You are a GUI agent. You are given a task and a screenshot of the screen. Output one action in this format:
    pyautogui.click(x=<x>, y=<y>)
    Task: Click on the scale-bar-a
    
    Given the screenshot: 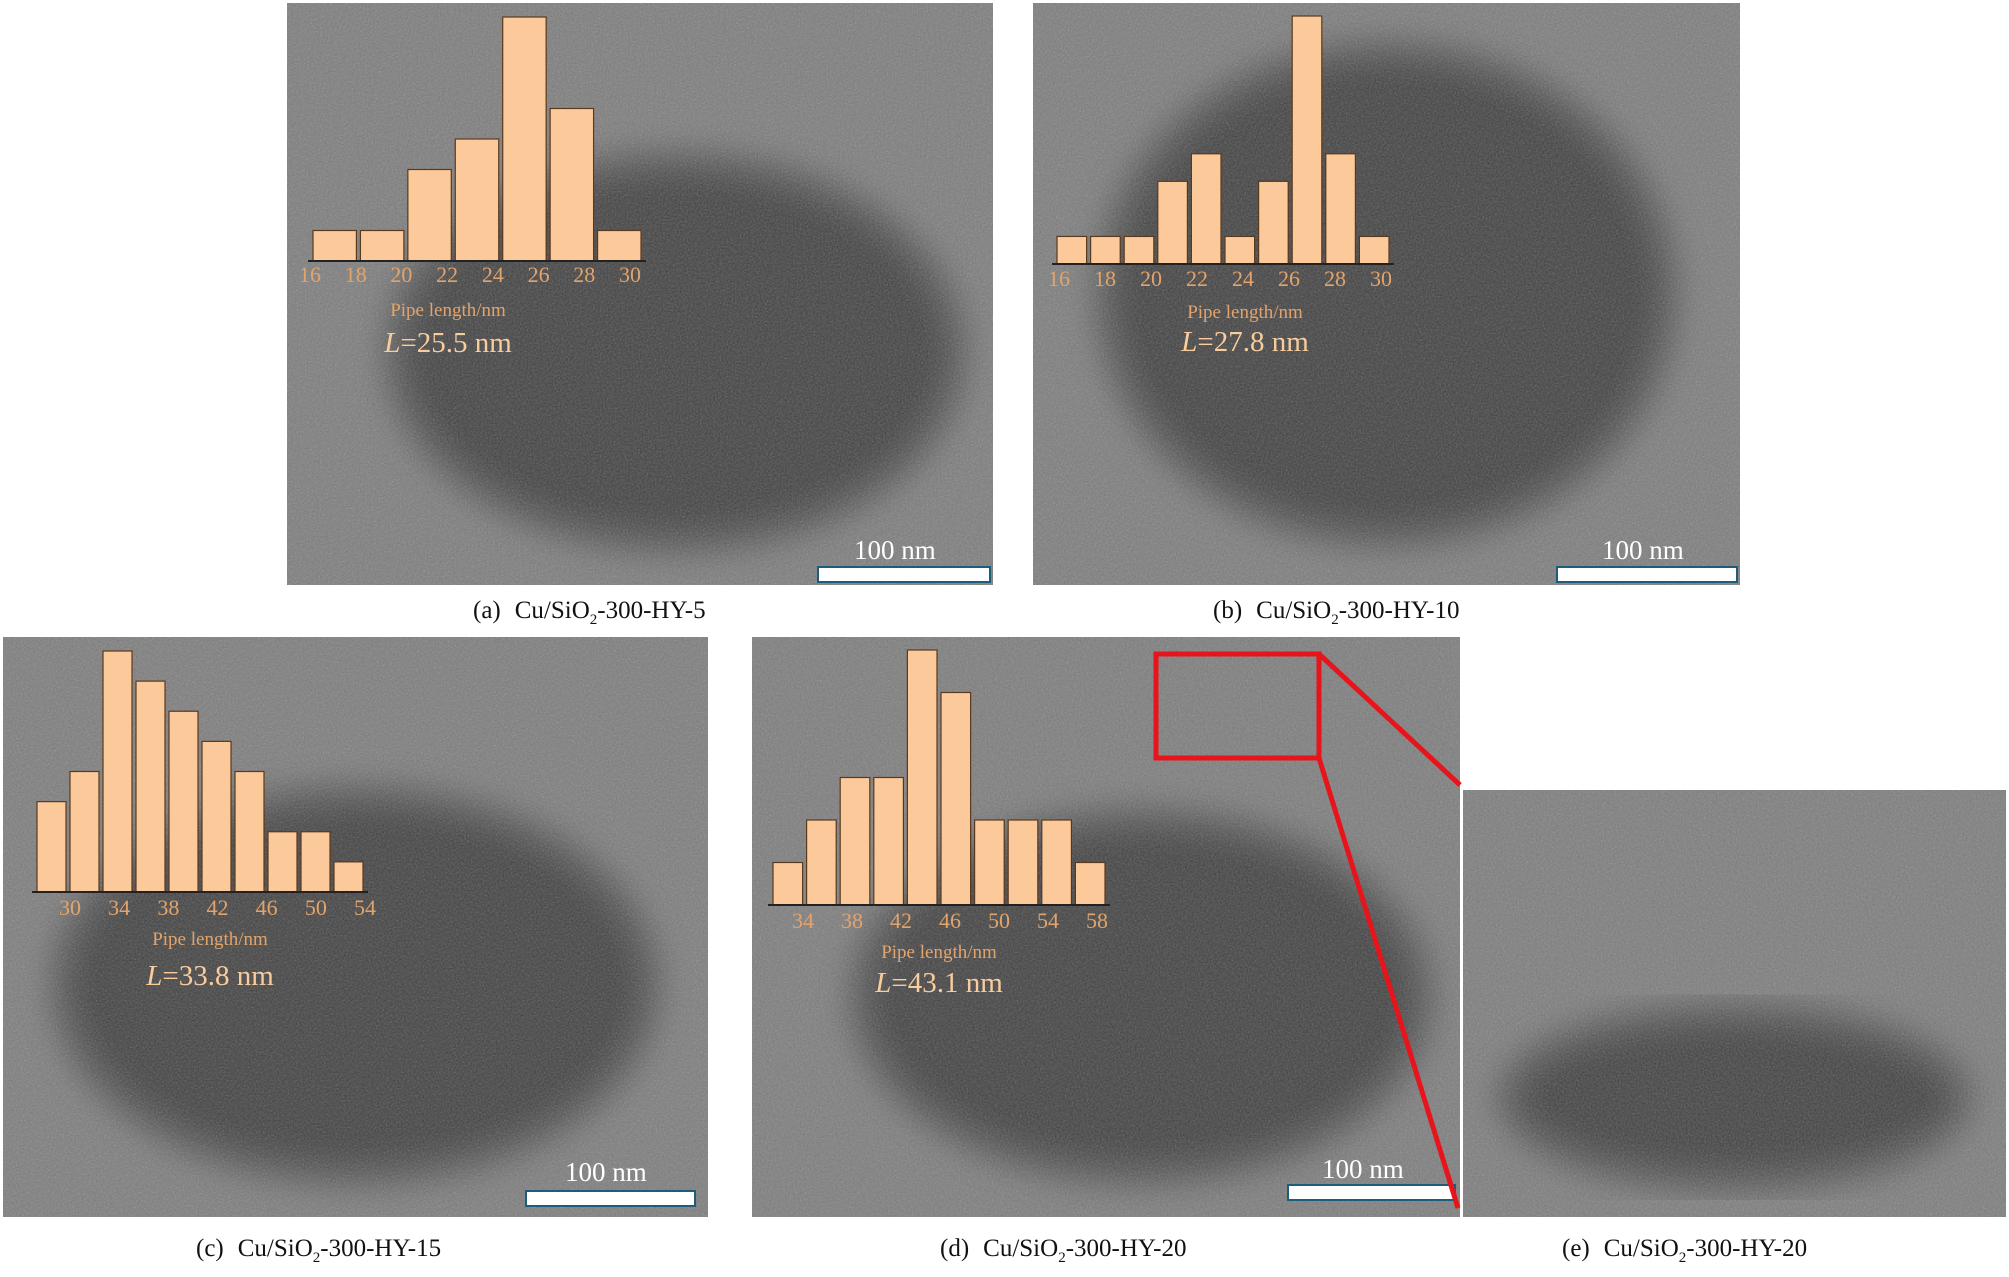 What is the action you would take?
    pyautogui.click(x=904, y=574)
    